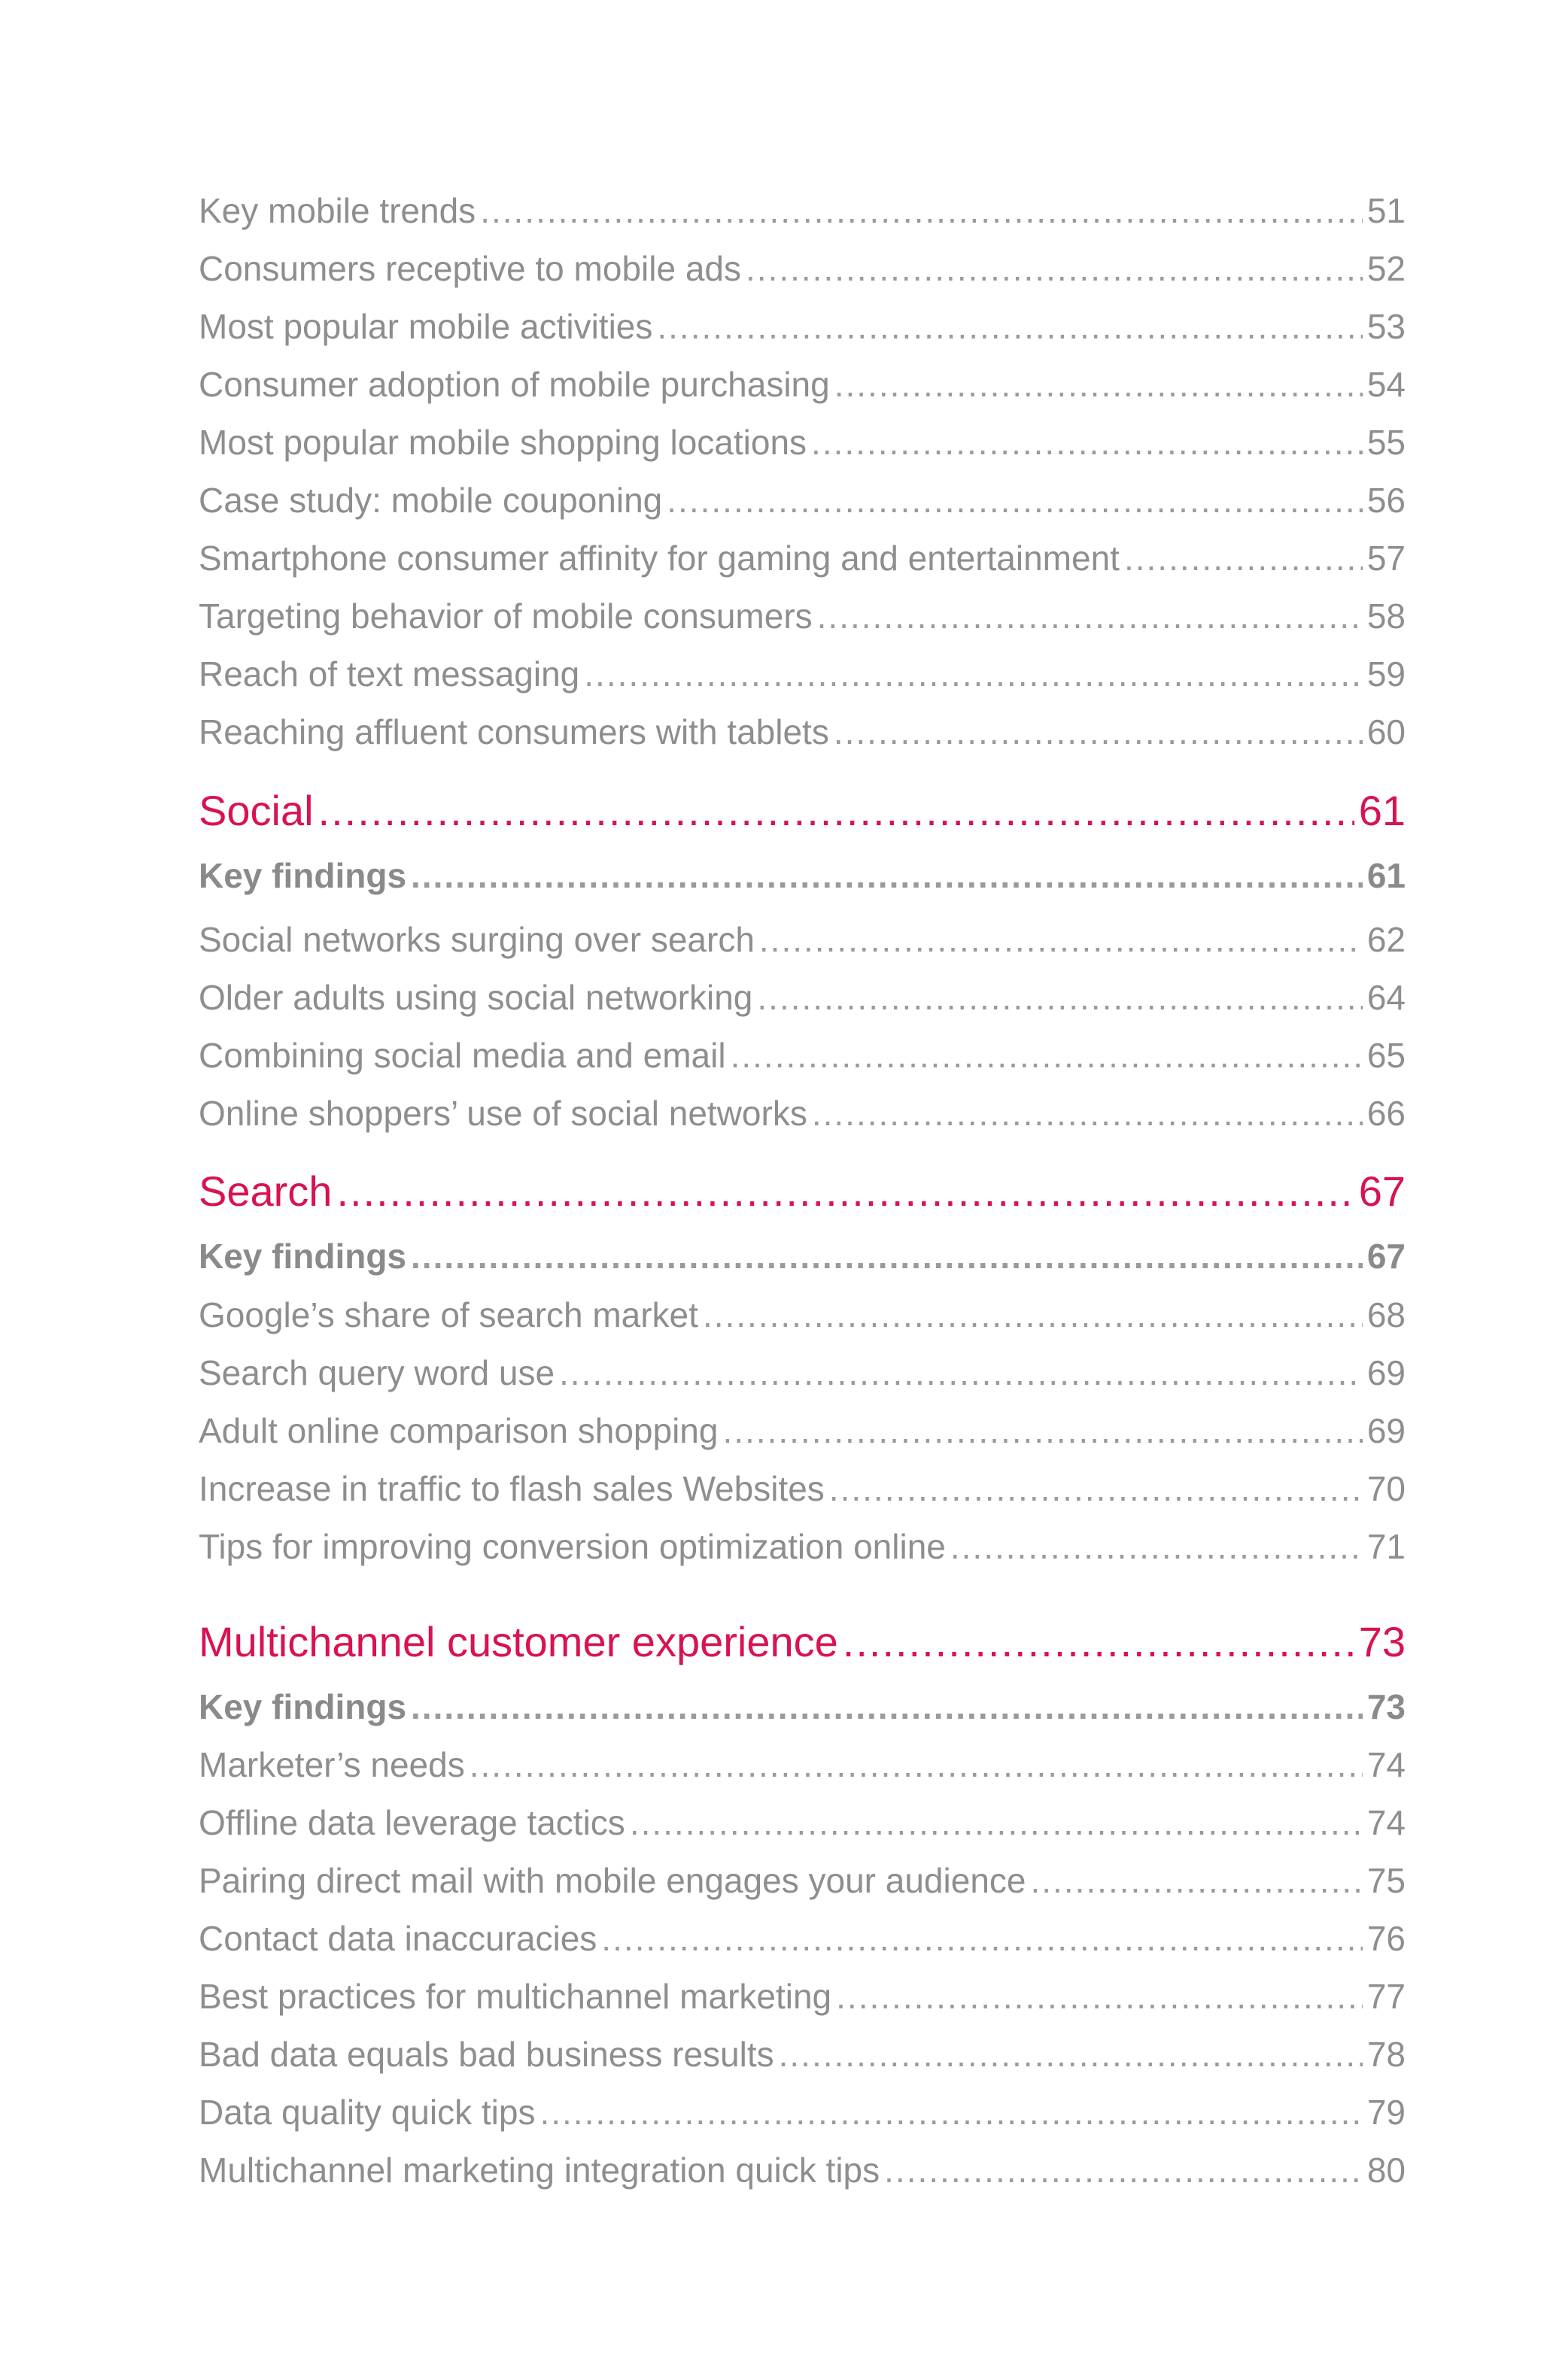  Describe the element at coordinates (476, 997) in the screenshot. I see `toc-entry-title: Older adults using social networking` at that location.